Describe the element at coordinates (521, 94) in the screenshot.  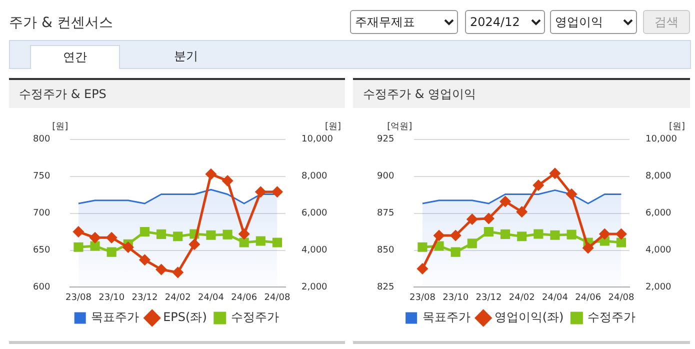
I see `chart-title: 수정주가 & 영업이익` at that location.